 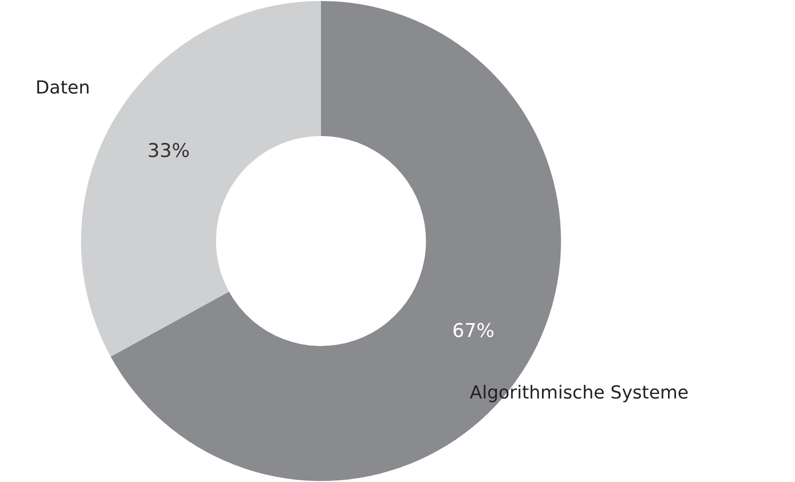 I want to click on slice-label: Daten, so click(x=63, y=87).